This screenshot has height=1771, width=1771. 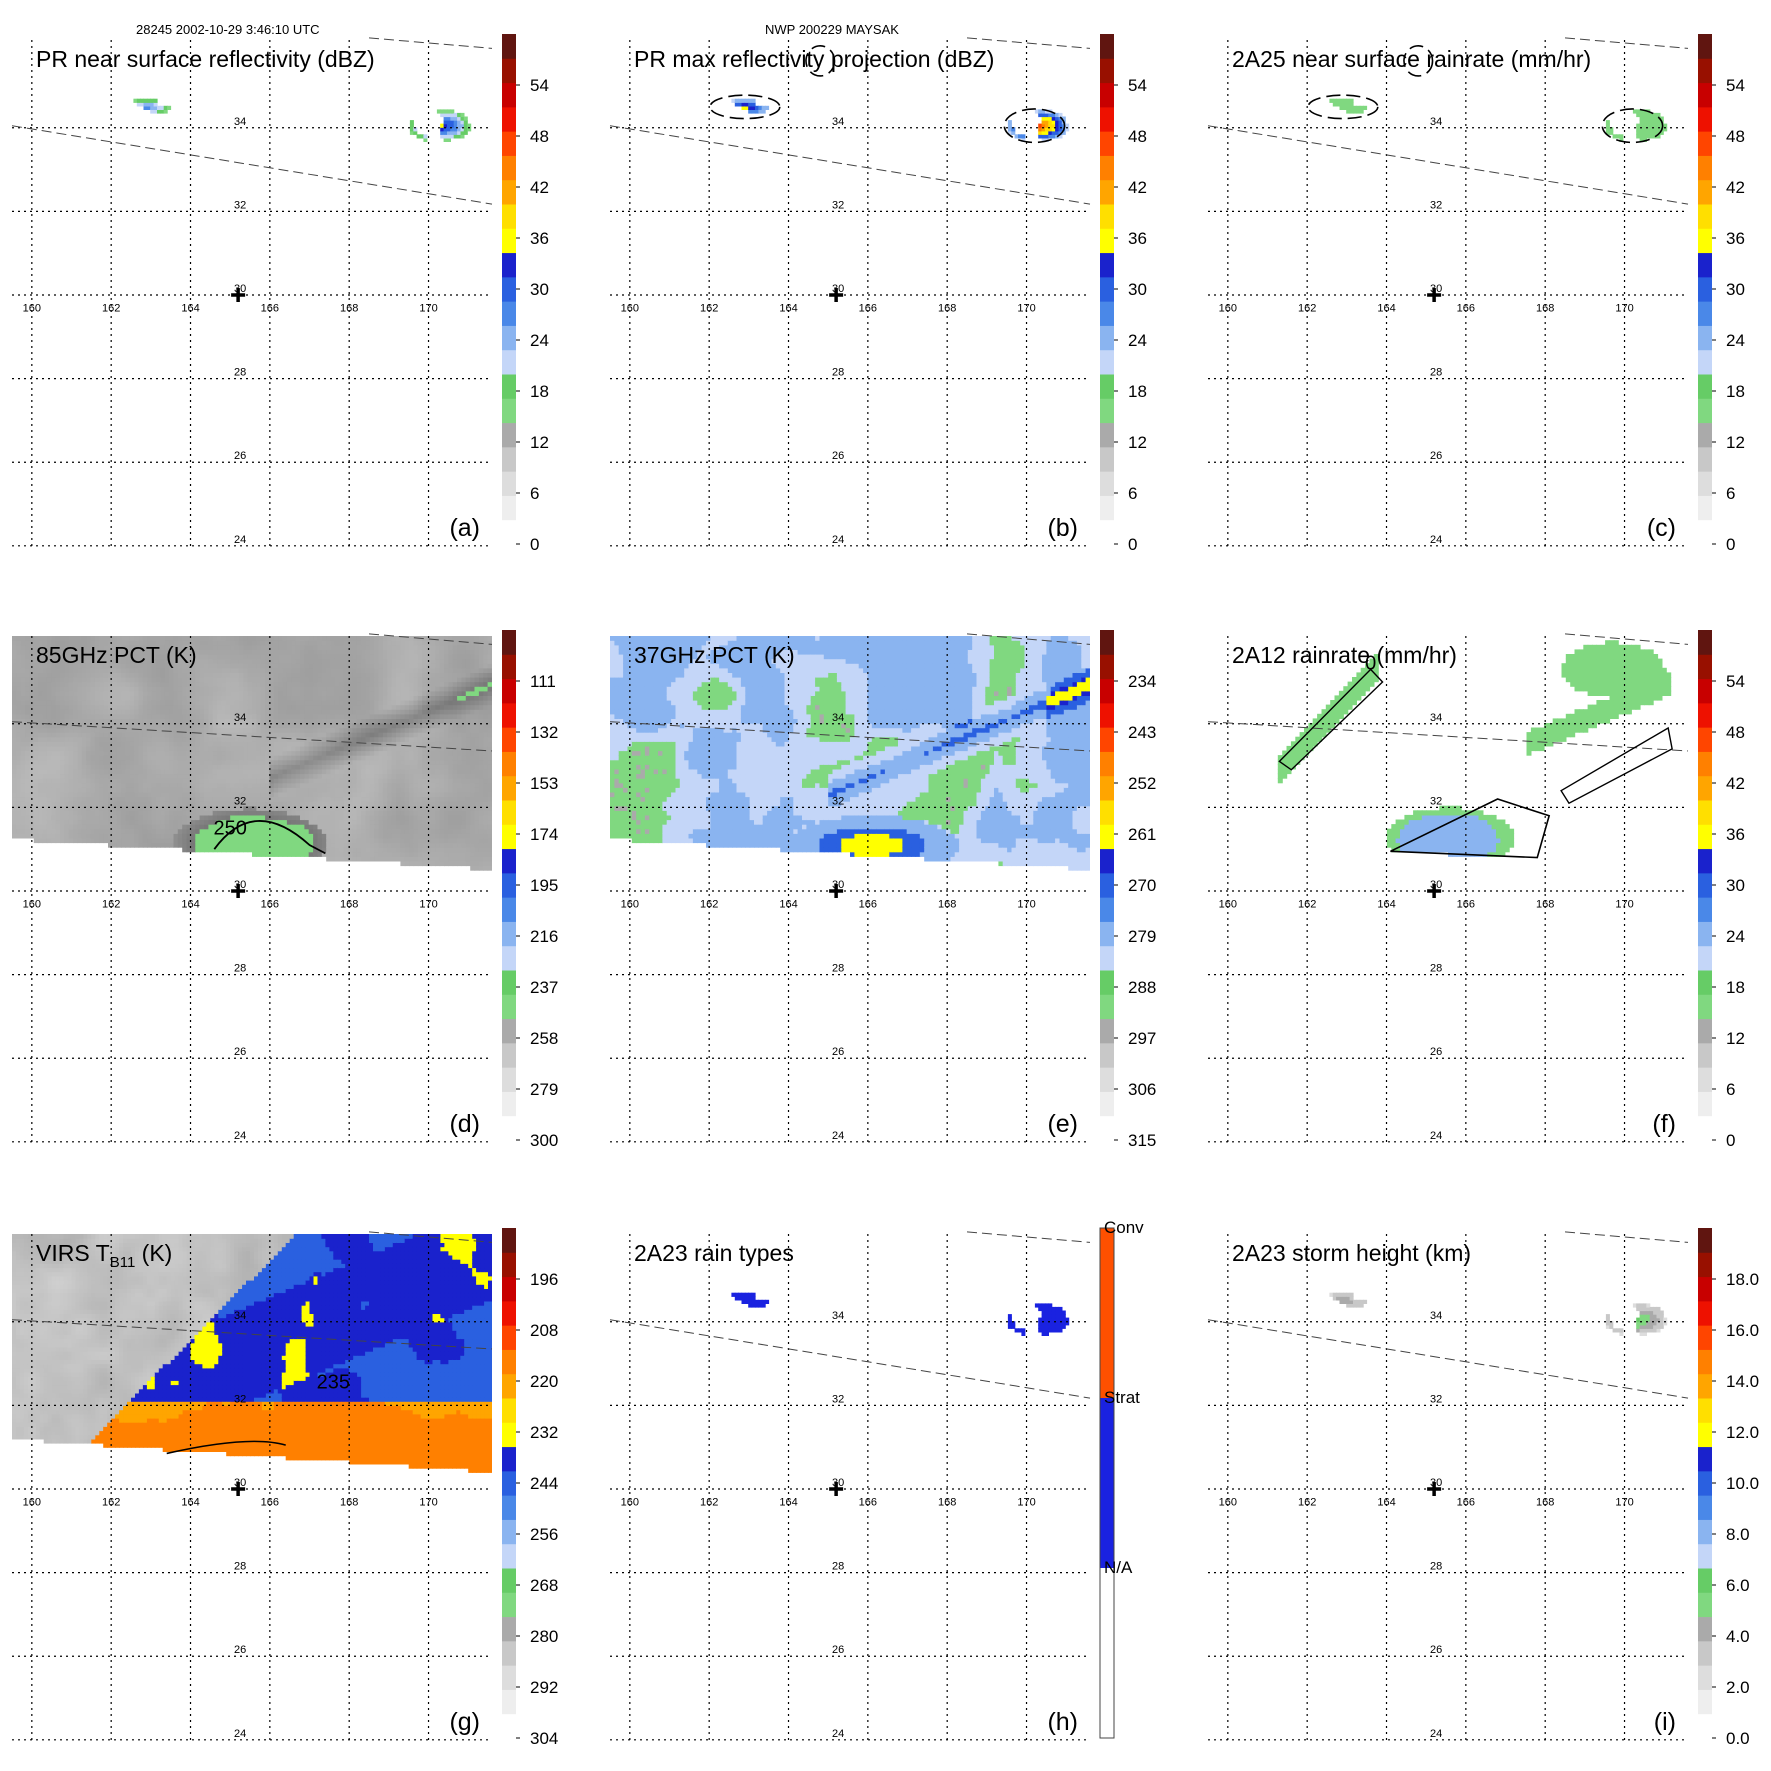 I want to click on colorbar-label: 42, so click(x=539, y=187).